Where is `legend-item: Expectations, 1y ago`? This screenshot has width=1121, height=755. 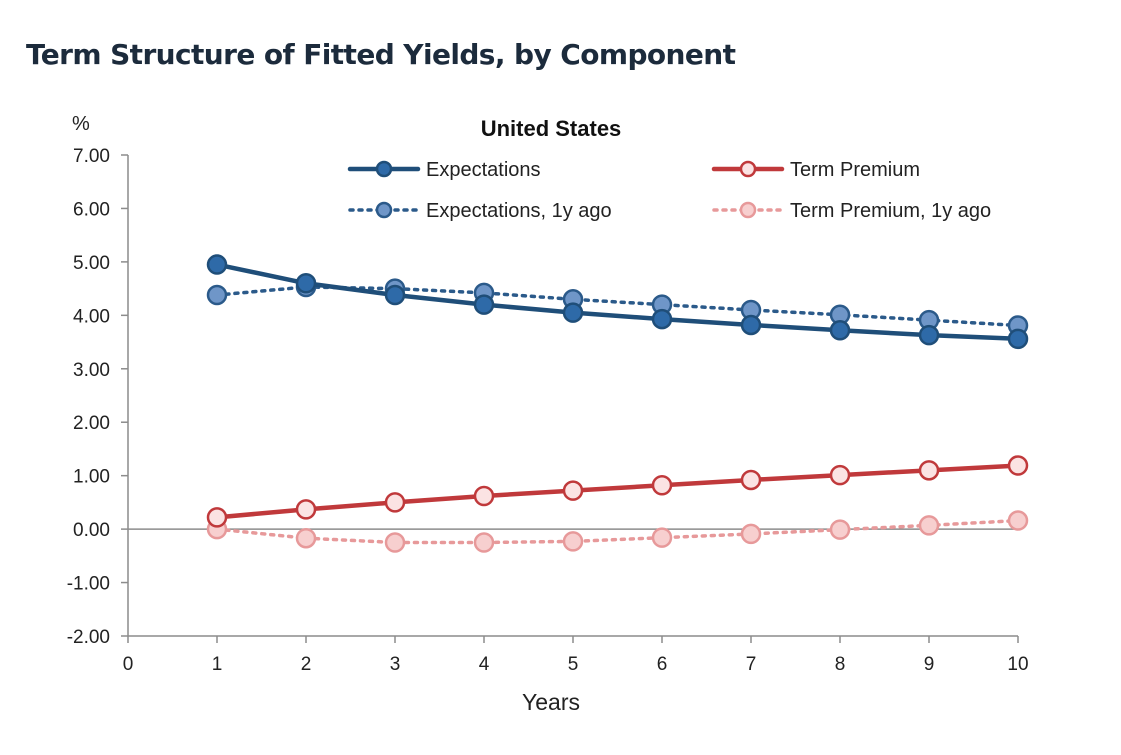 legend-item: Expectations, 1y ago is located at coordinates (480, 211).